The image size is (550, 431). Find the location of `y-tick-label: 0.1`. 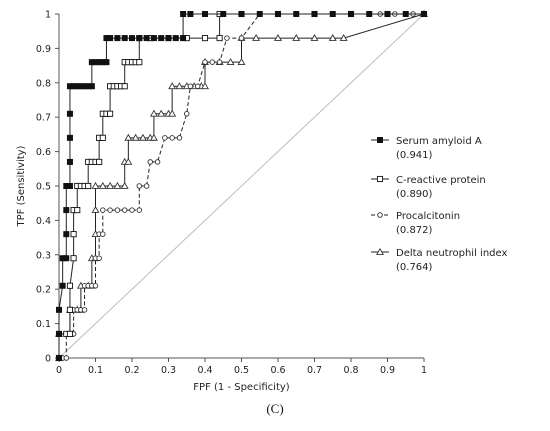

y-tick-label: 0.1 is located at coordinates (43, 324).